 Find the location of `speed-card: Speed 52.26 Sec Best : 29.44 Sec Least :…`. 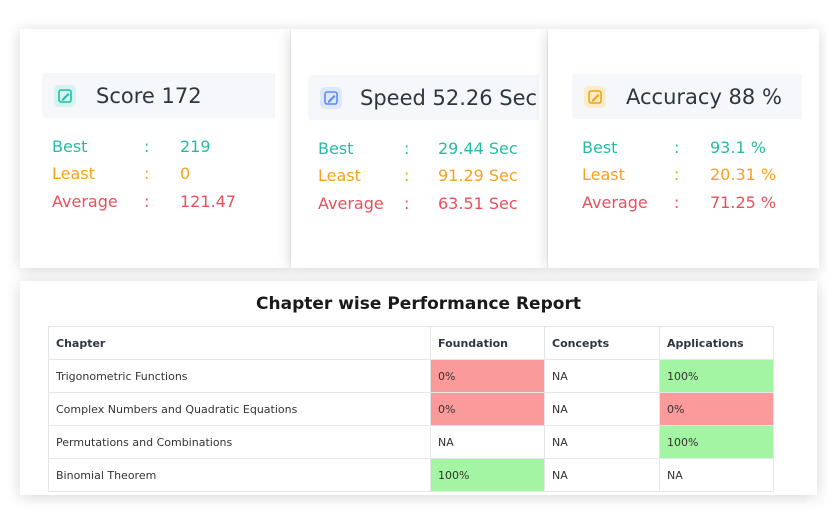

speed-card: Speed 52.26 Sec Best : 29.44 Sec Least :… is located at coordinates (423, 150).